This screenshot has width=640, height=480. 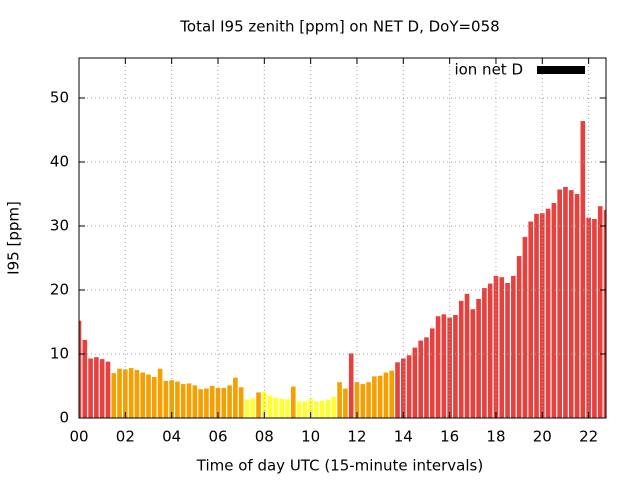 What do you see at coordinates (264, 437) in the screenshot?
I see `x-tick-label: 08` at bounding box center [264, 437].